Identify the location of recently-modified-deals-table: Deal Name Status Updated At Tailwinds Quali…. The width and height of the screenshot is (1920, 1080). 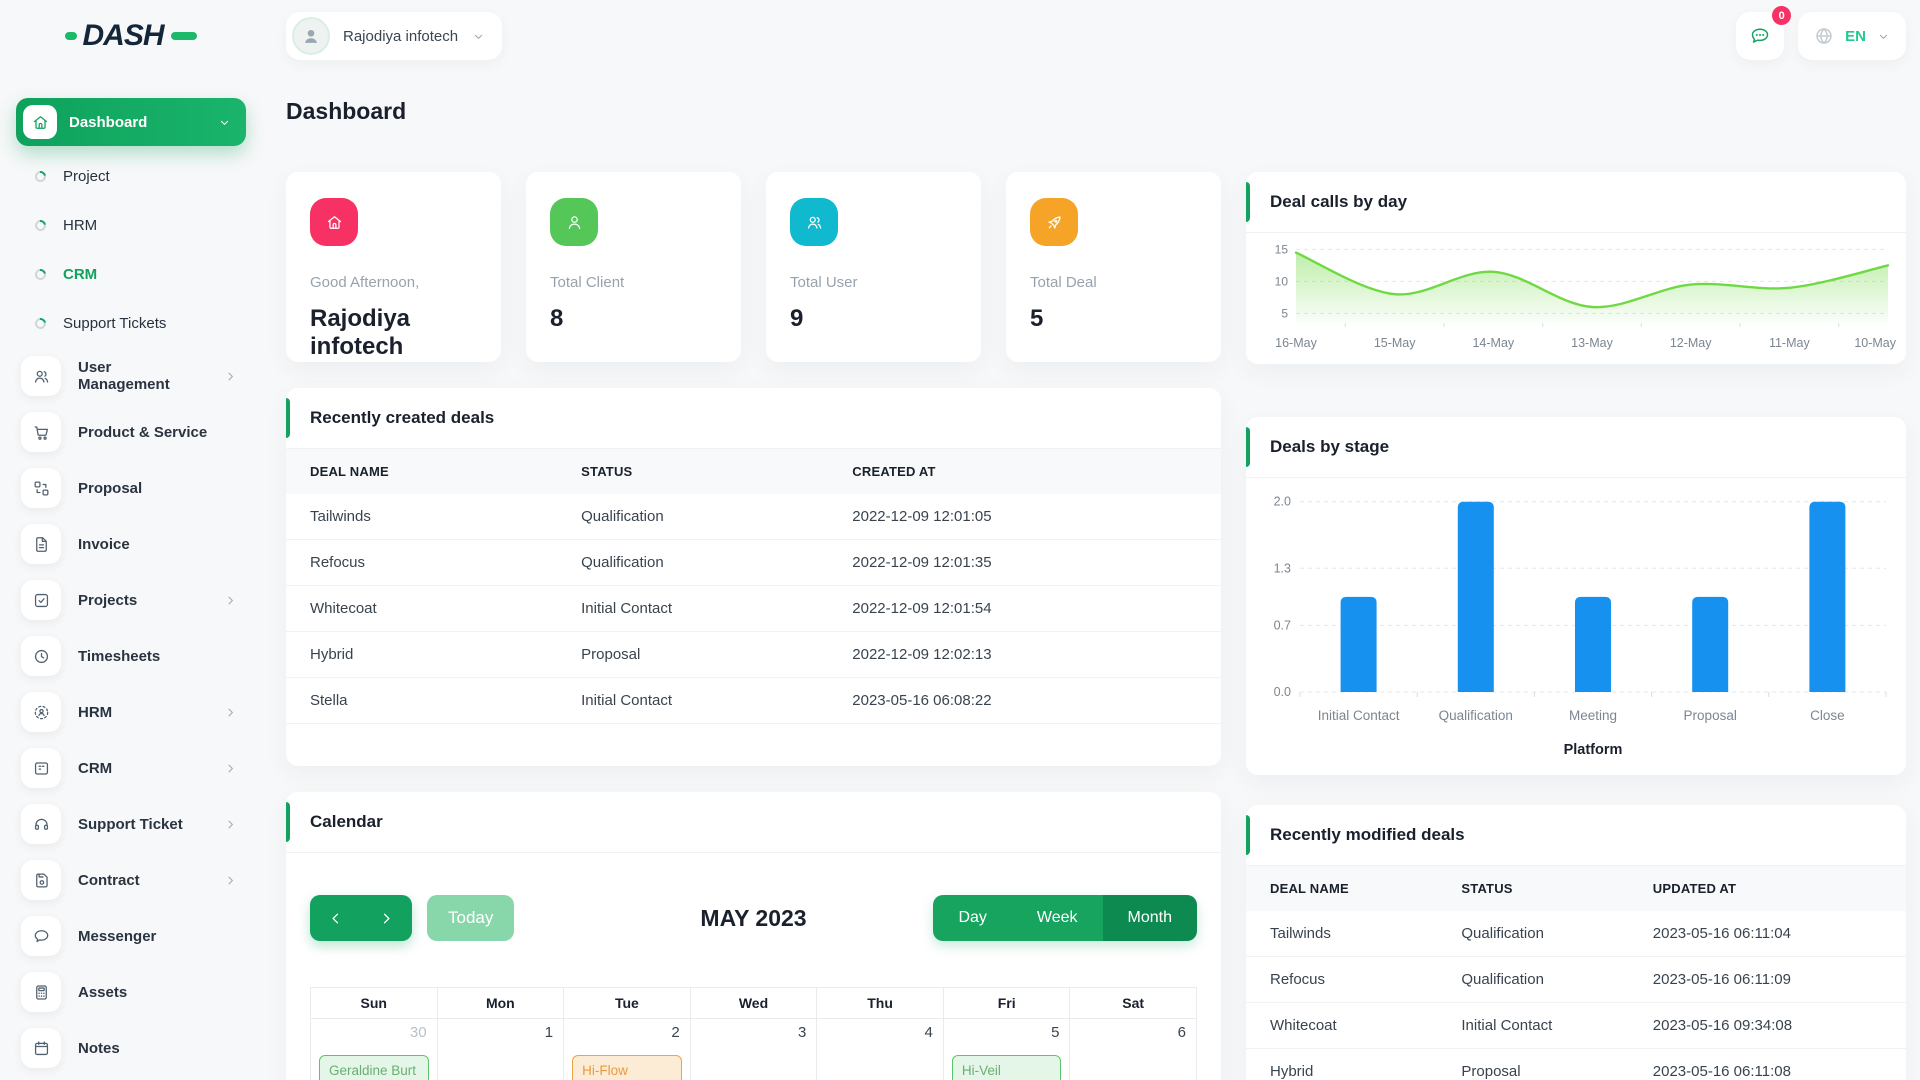
(1576, 973).